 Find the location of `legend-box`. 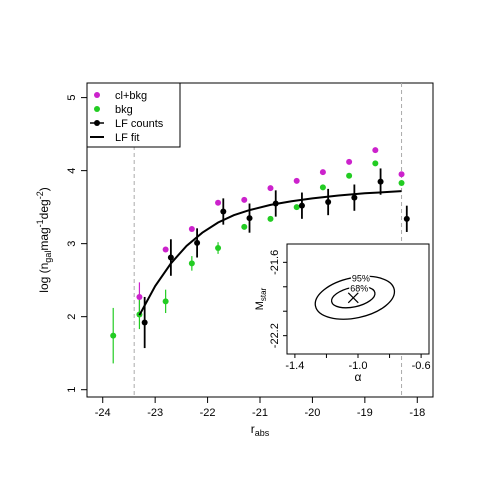

legend-box is located at coordinates (133, 115).